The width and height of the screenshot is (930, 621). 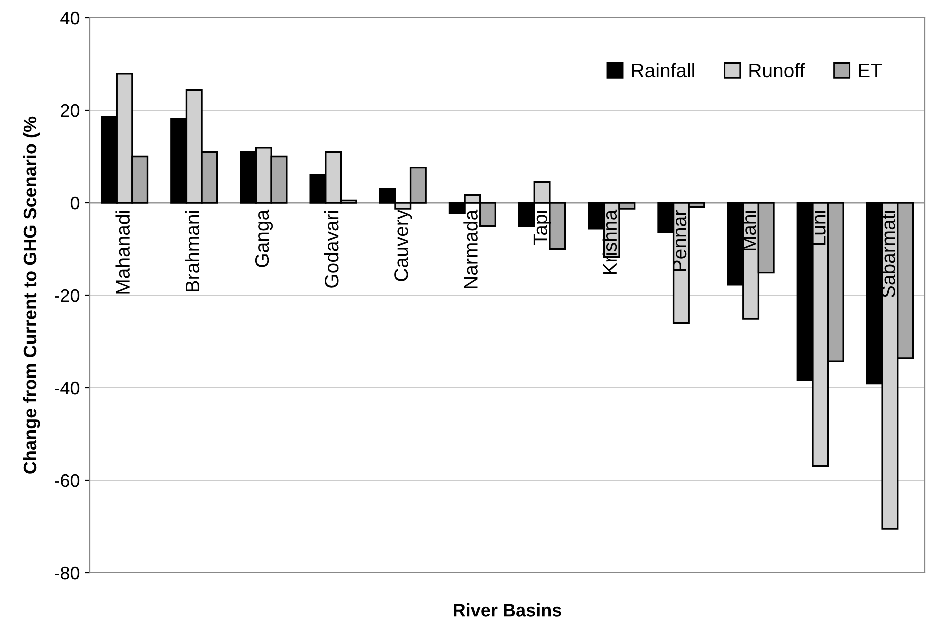 What do you see at coordinates (331, 249) in the screenshot?
I see `x-tick-label: Godavari` at bounding box center [331, 249].